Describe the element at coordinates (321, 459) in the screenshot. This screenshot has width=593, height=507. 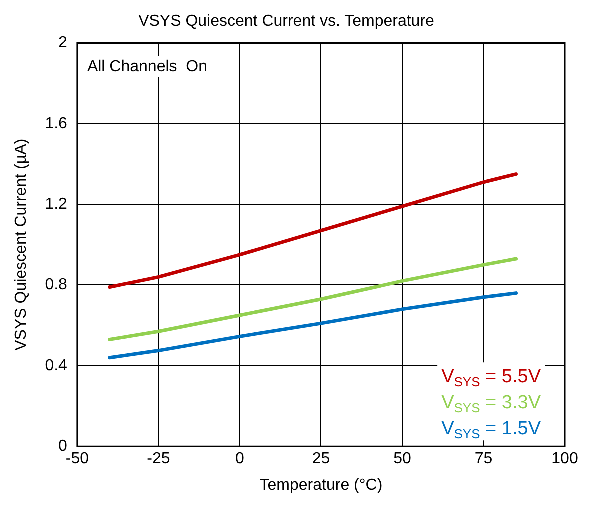
I see `x-tick-label: 25` at that location.